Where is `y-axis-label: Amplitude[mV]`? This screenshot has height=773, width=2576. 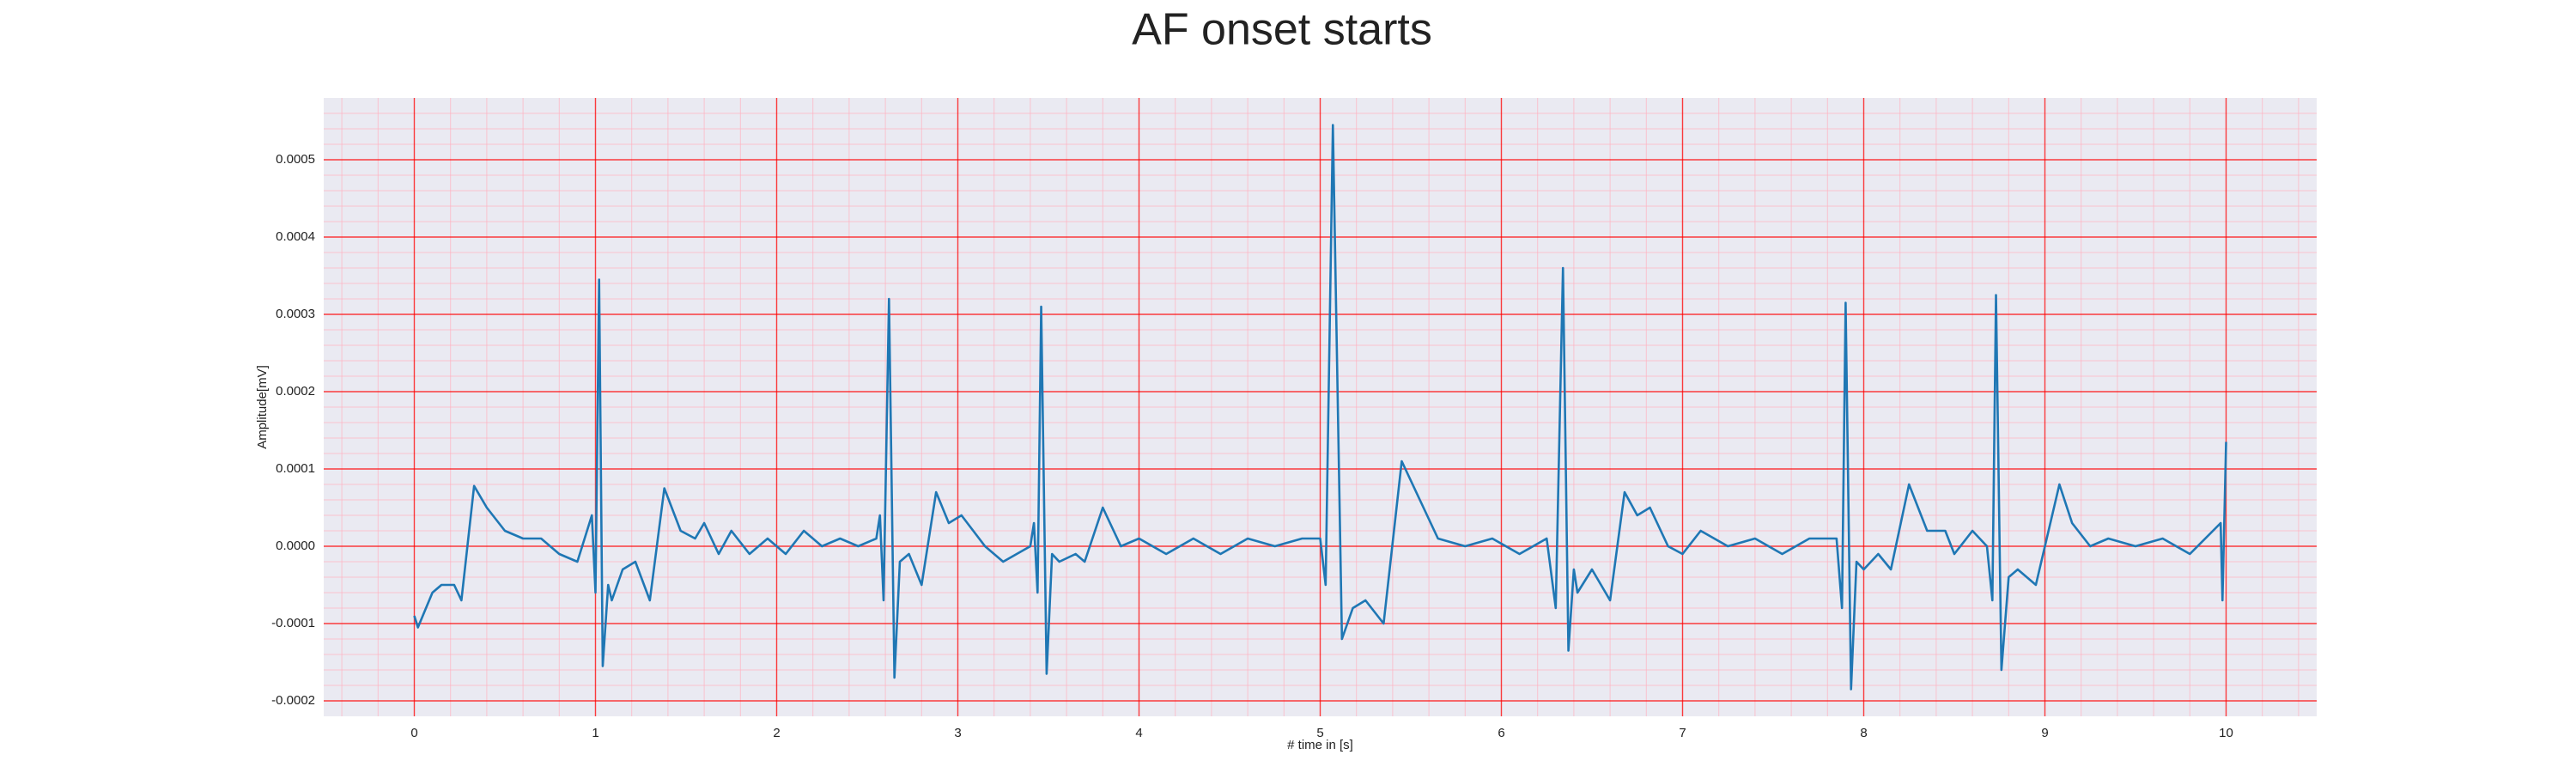 y-axis-label: Amplitude[mV] is located at coordinates (262, 407).